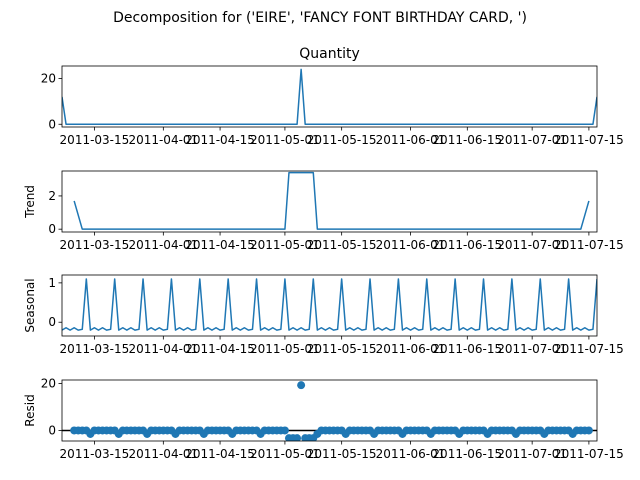 The width and height of the screenshot is (640, 480). Describe the element at coordinates (329, 54) in the screenshot. I see `panel-title: Quantity` at that location.